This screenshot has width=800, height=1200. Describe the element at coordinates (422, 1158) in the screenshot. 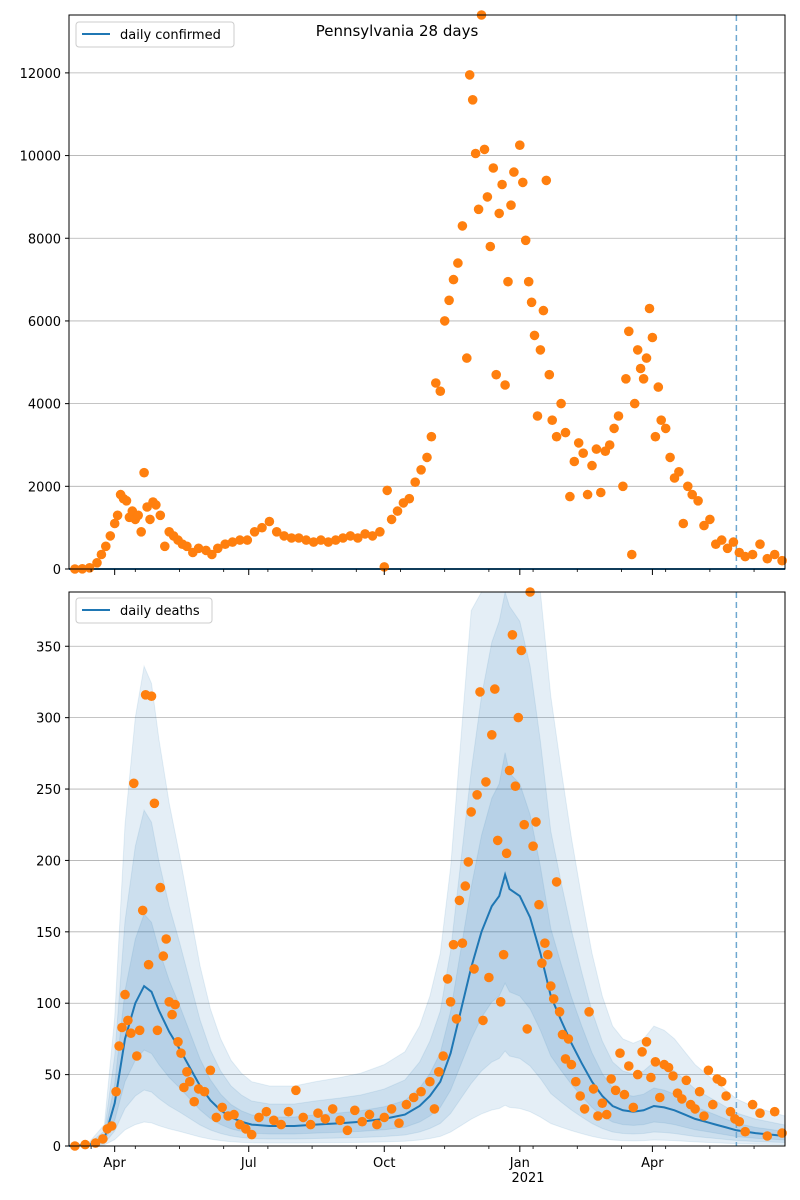

I see `deaths-x-ticks: Apr Jul Oct Jan Apr` at that location.